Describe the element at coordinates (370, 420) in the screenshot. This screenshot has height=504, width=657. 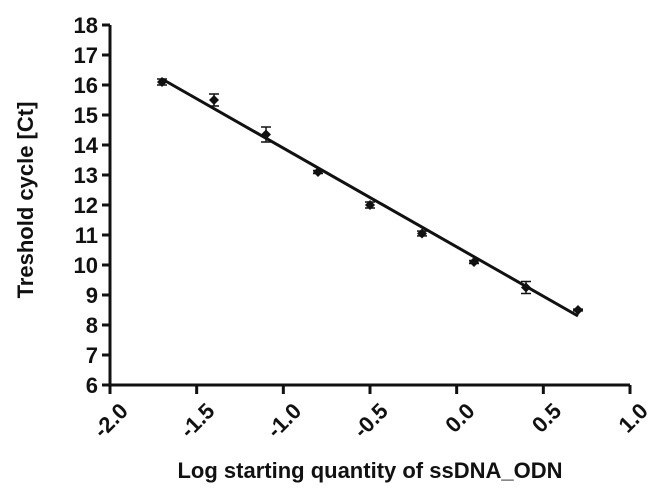
I see `x-tick-label: -0.5` at that location.